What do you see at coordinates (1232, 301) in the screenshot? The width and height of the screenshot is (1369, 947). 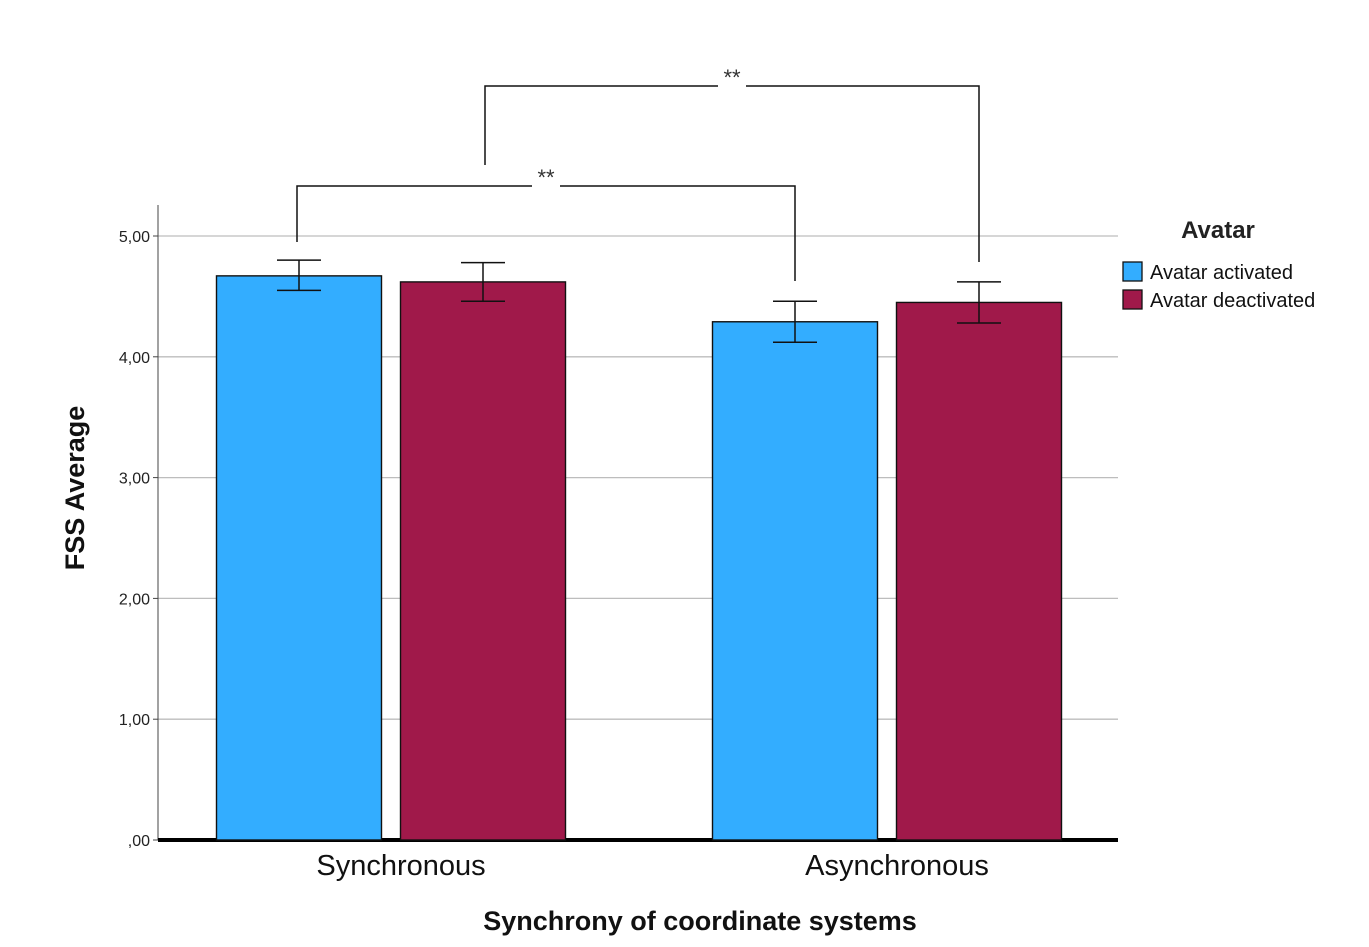 I see `legend-label: Avatar deactivated` at bounding box center [1232, 301].